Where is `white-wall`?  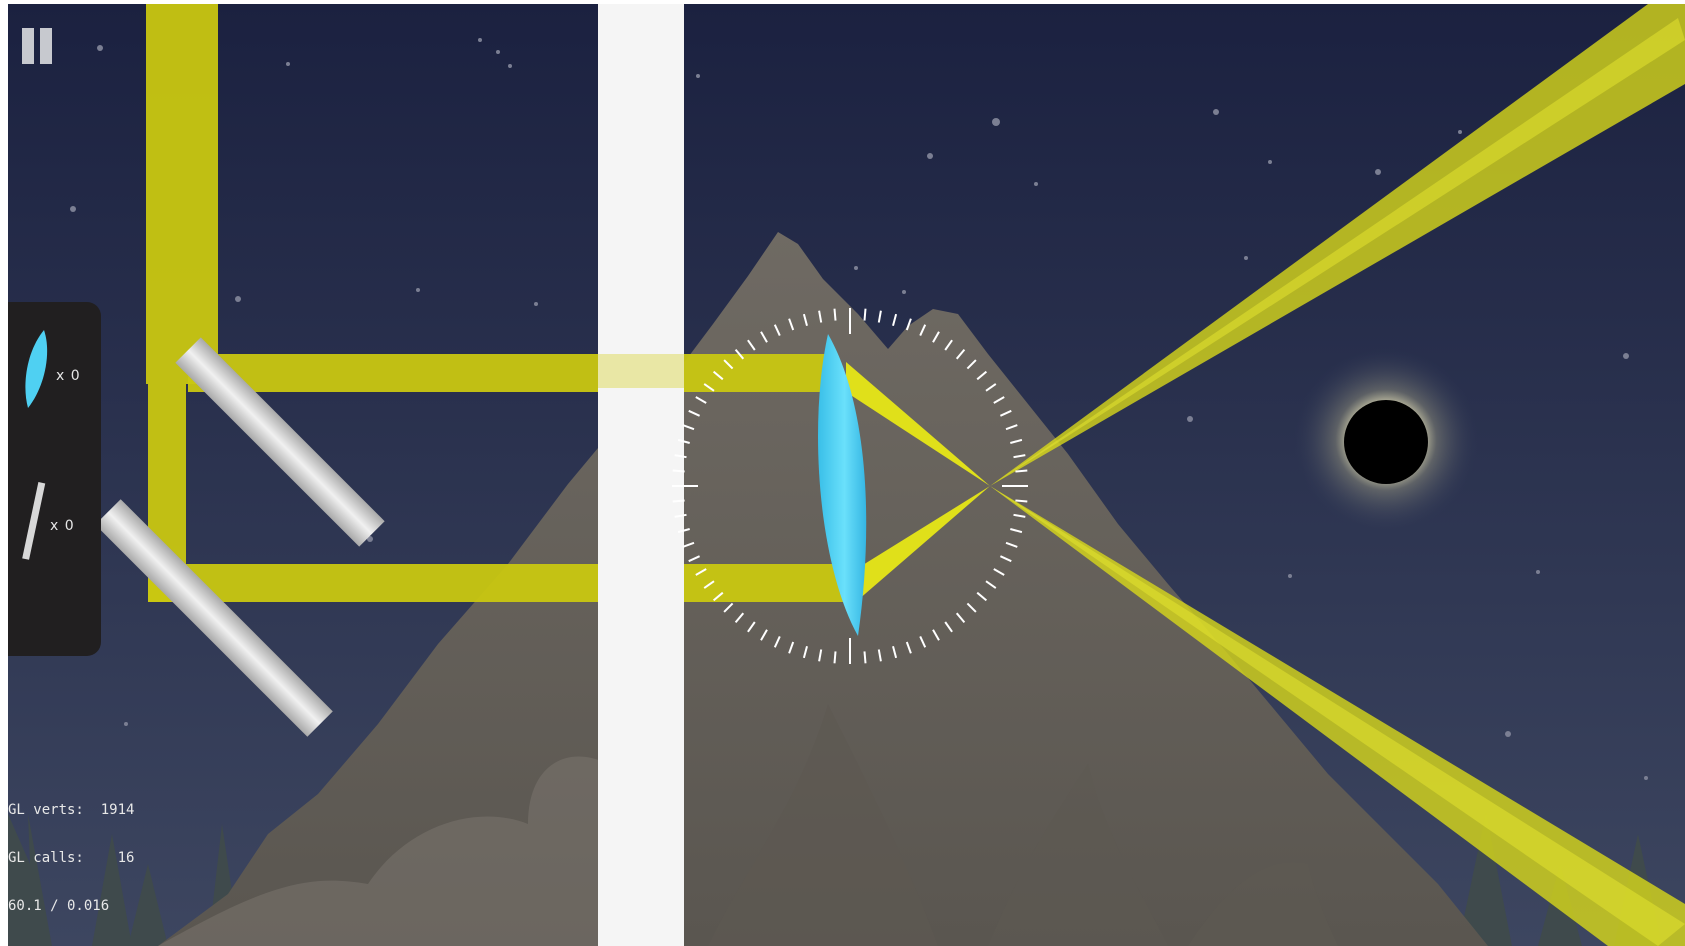
white-wall is located at coordinates (641, 475).